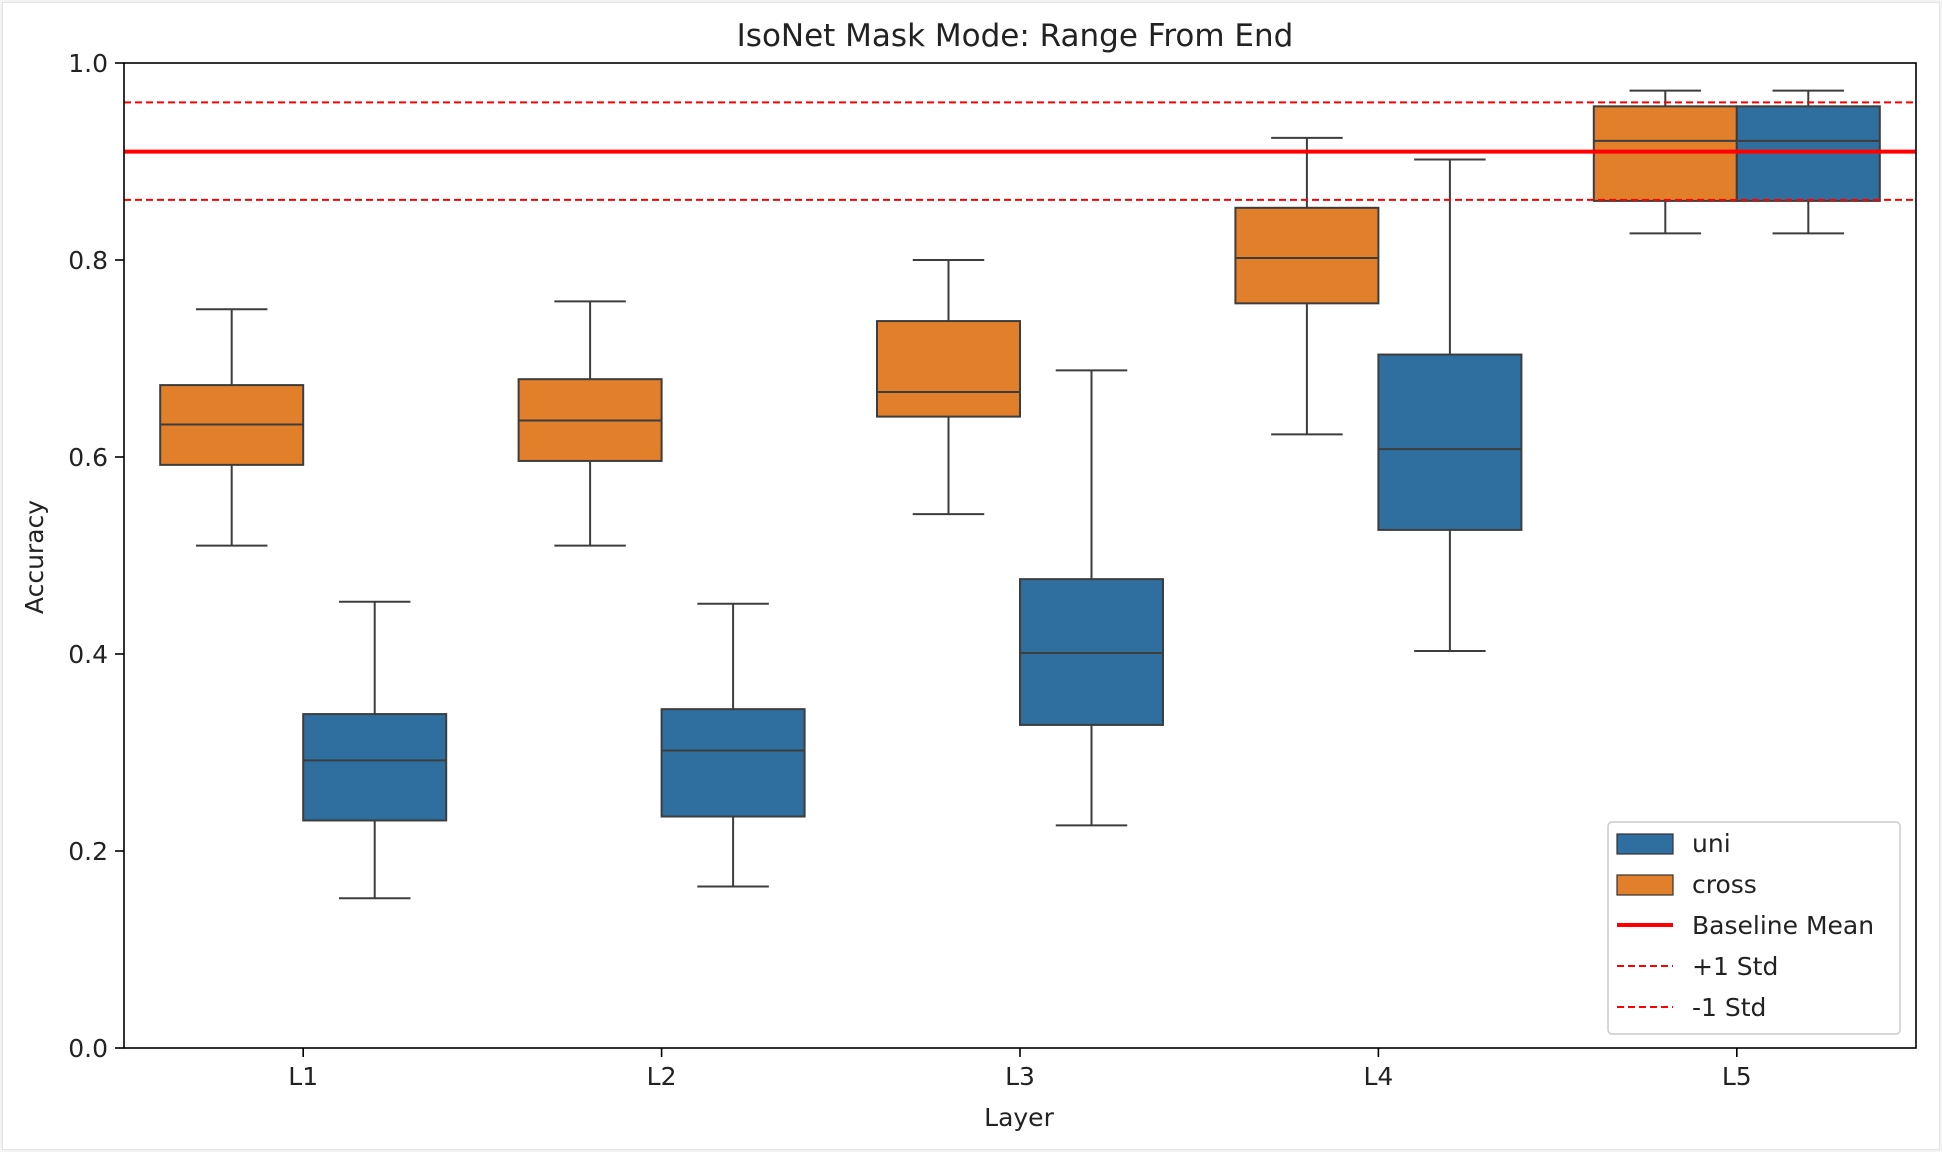  I want to click on box-cross-l4, so click(1307, 255).